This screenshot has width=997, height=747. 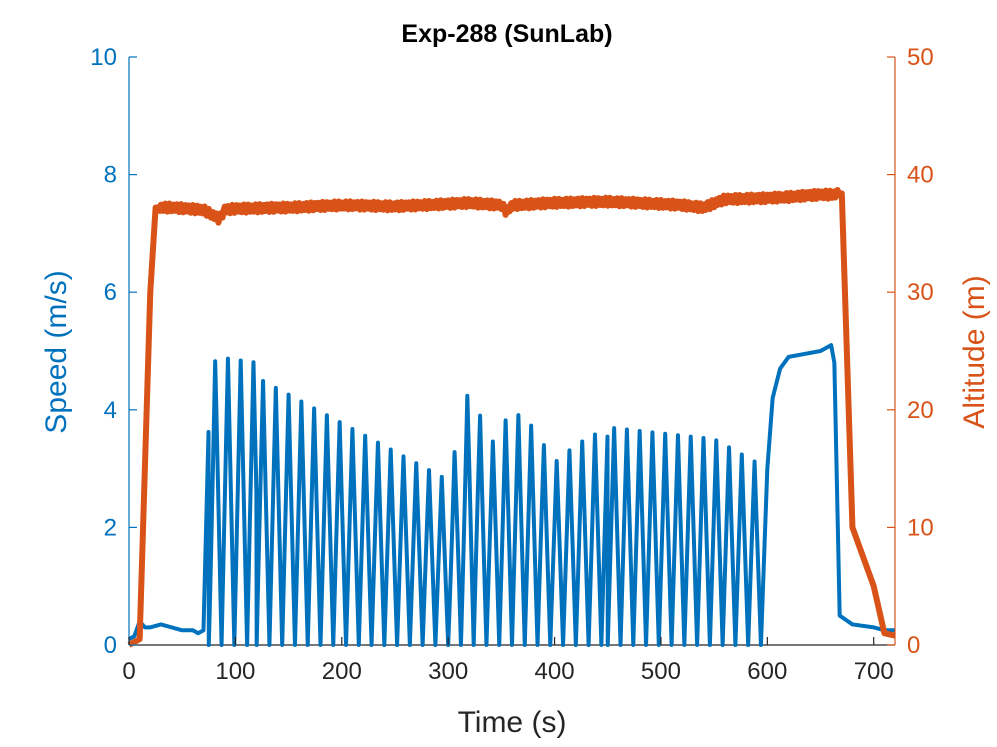 What do you see at coordinates (128, 671) in the screenshot?
I see `x-tick-label: 0` at bounding box center [128, 671].